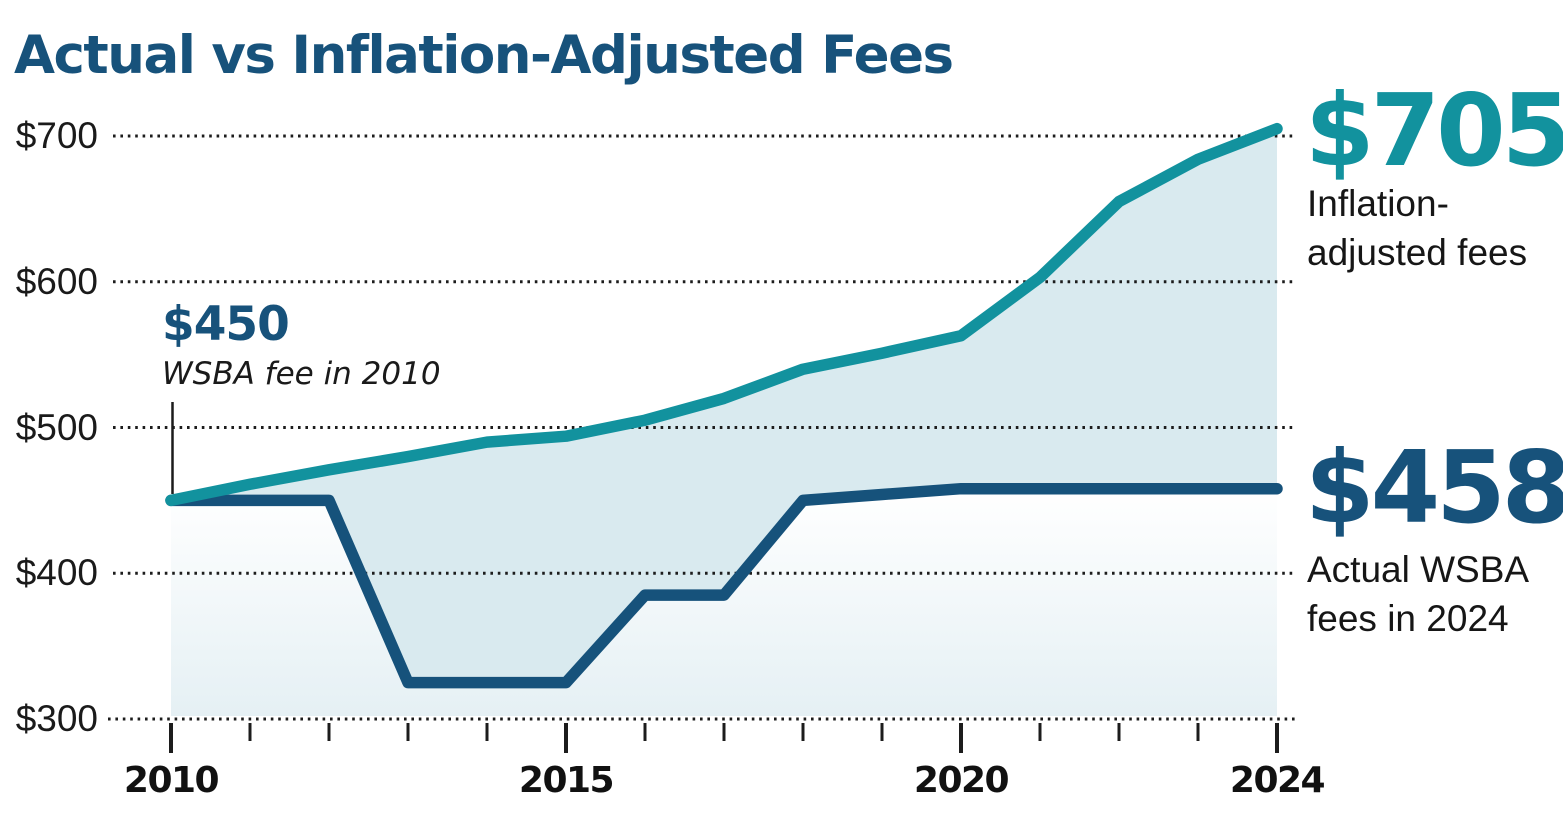 The width and height of the screenshot is (1563, 833). I want to click on actual-fee-label-line2: fees in 2024, so click(1408, 618).